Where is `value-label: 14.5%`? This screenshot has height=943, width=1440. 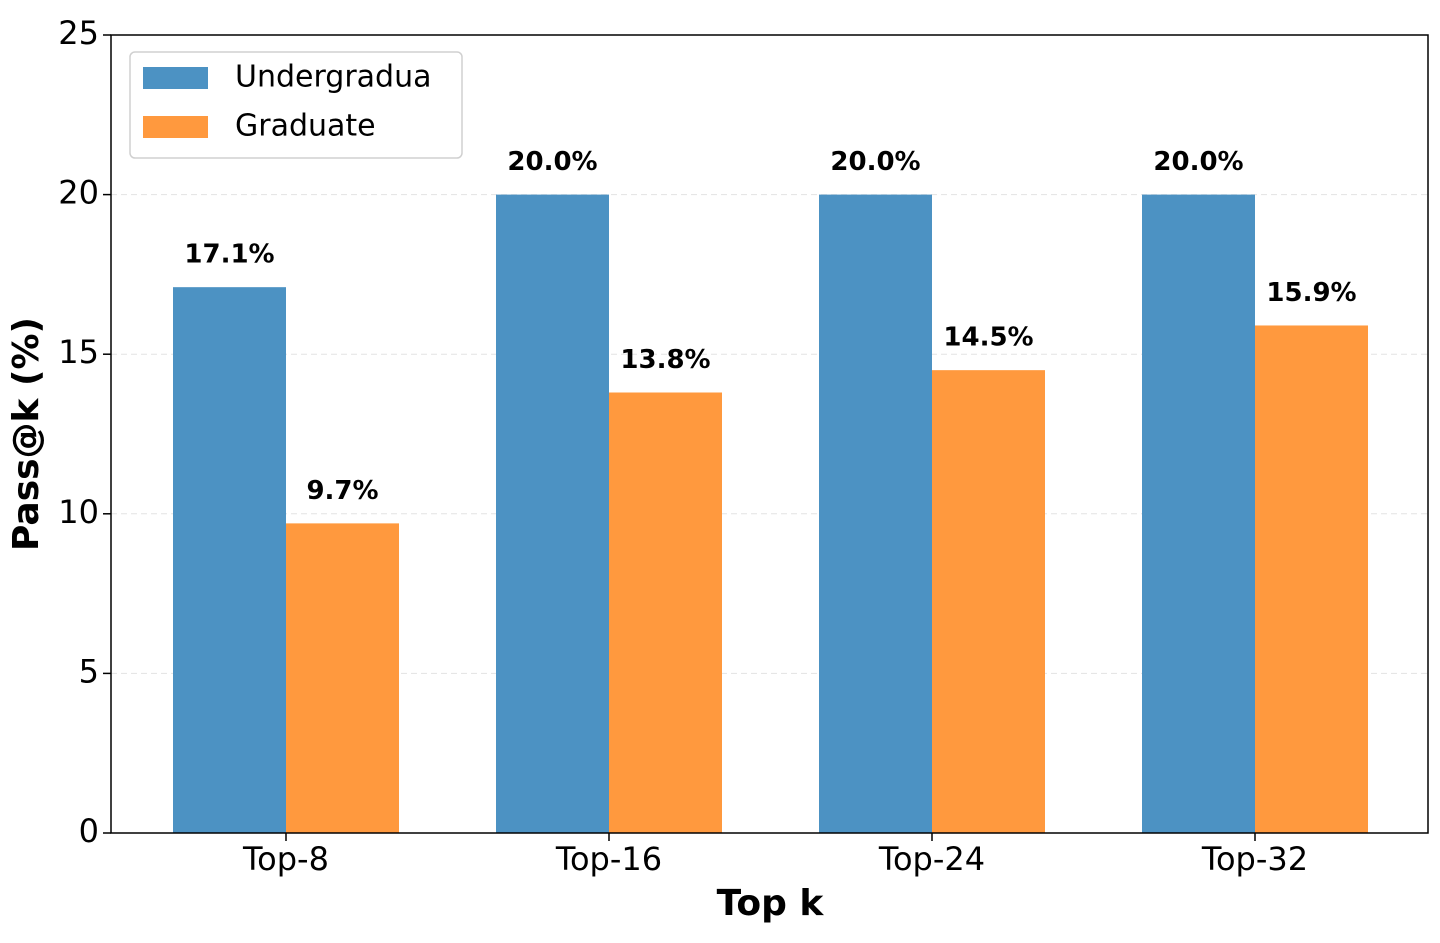 value-label: 14.5% is located at coordinates (988, 338).